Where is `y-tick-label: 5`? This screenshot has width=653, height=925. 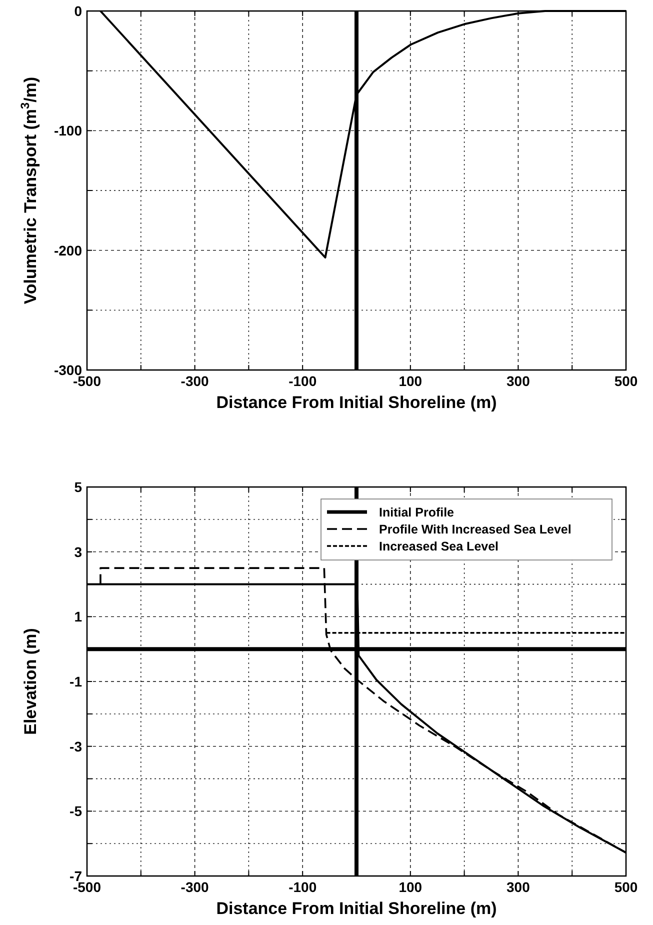 y-tick-label: 5 is located at coordinates (78, 487).